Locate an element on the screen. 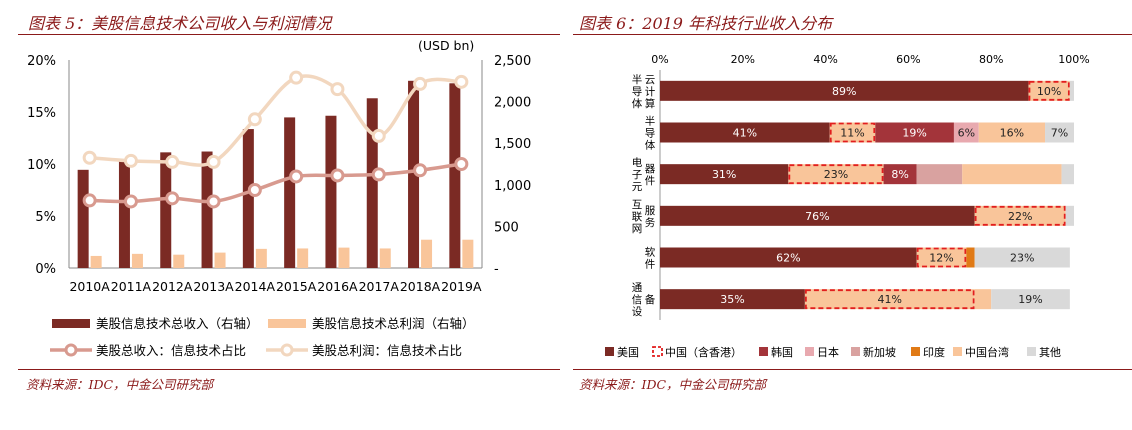 The width and height of the screenshot is (1132, 430). legend-label-revenue: 美股信息技术总收入（右轴） is located at coordinates (177, 323).